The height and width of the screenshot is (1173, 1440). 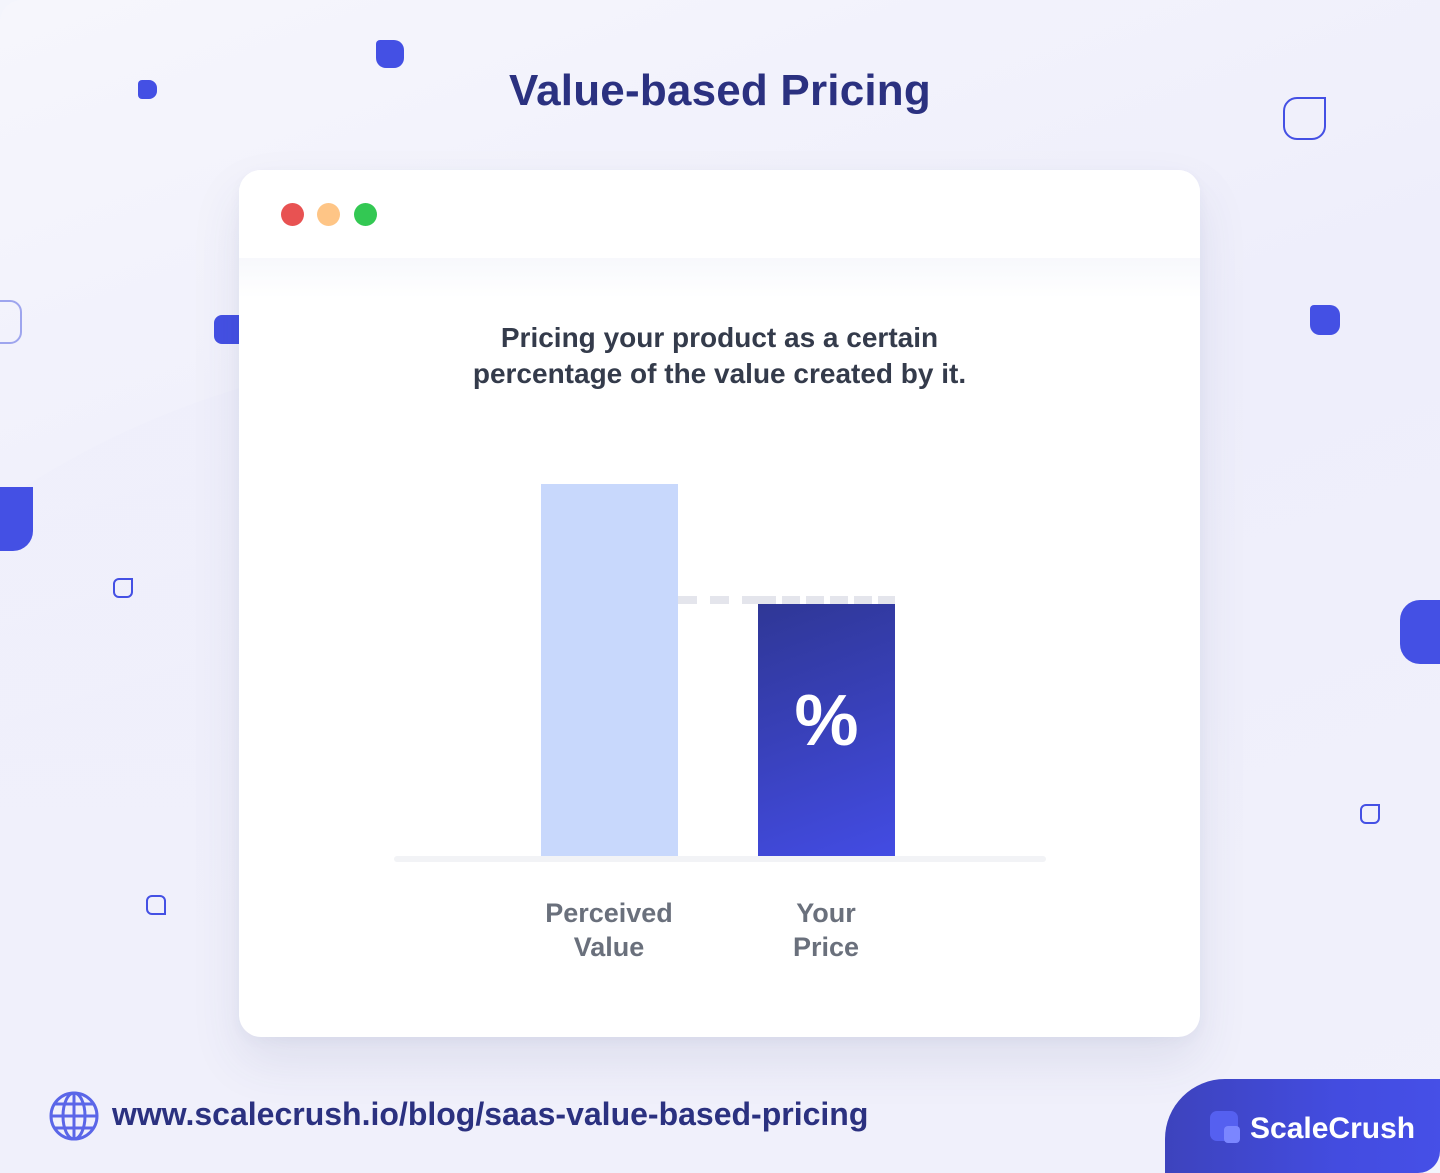 I want to click on bar-perceived-value, so click(x=609, y=671).